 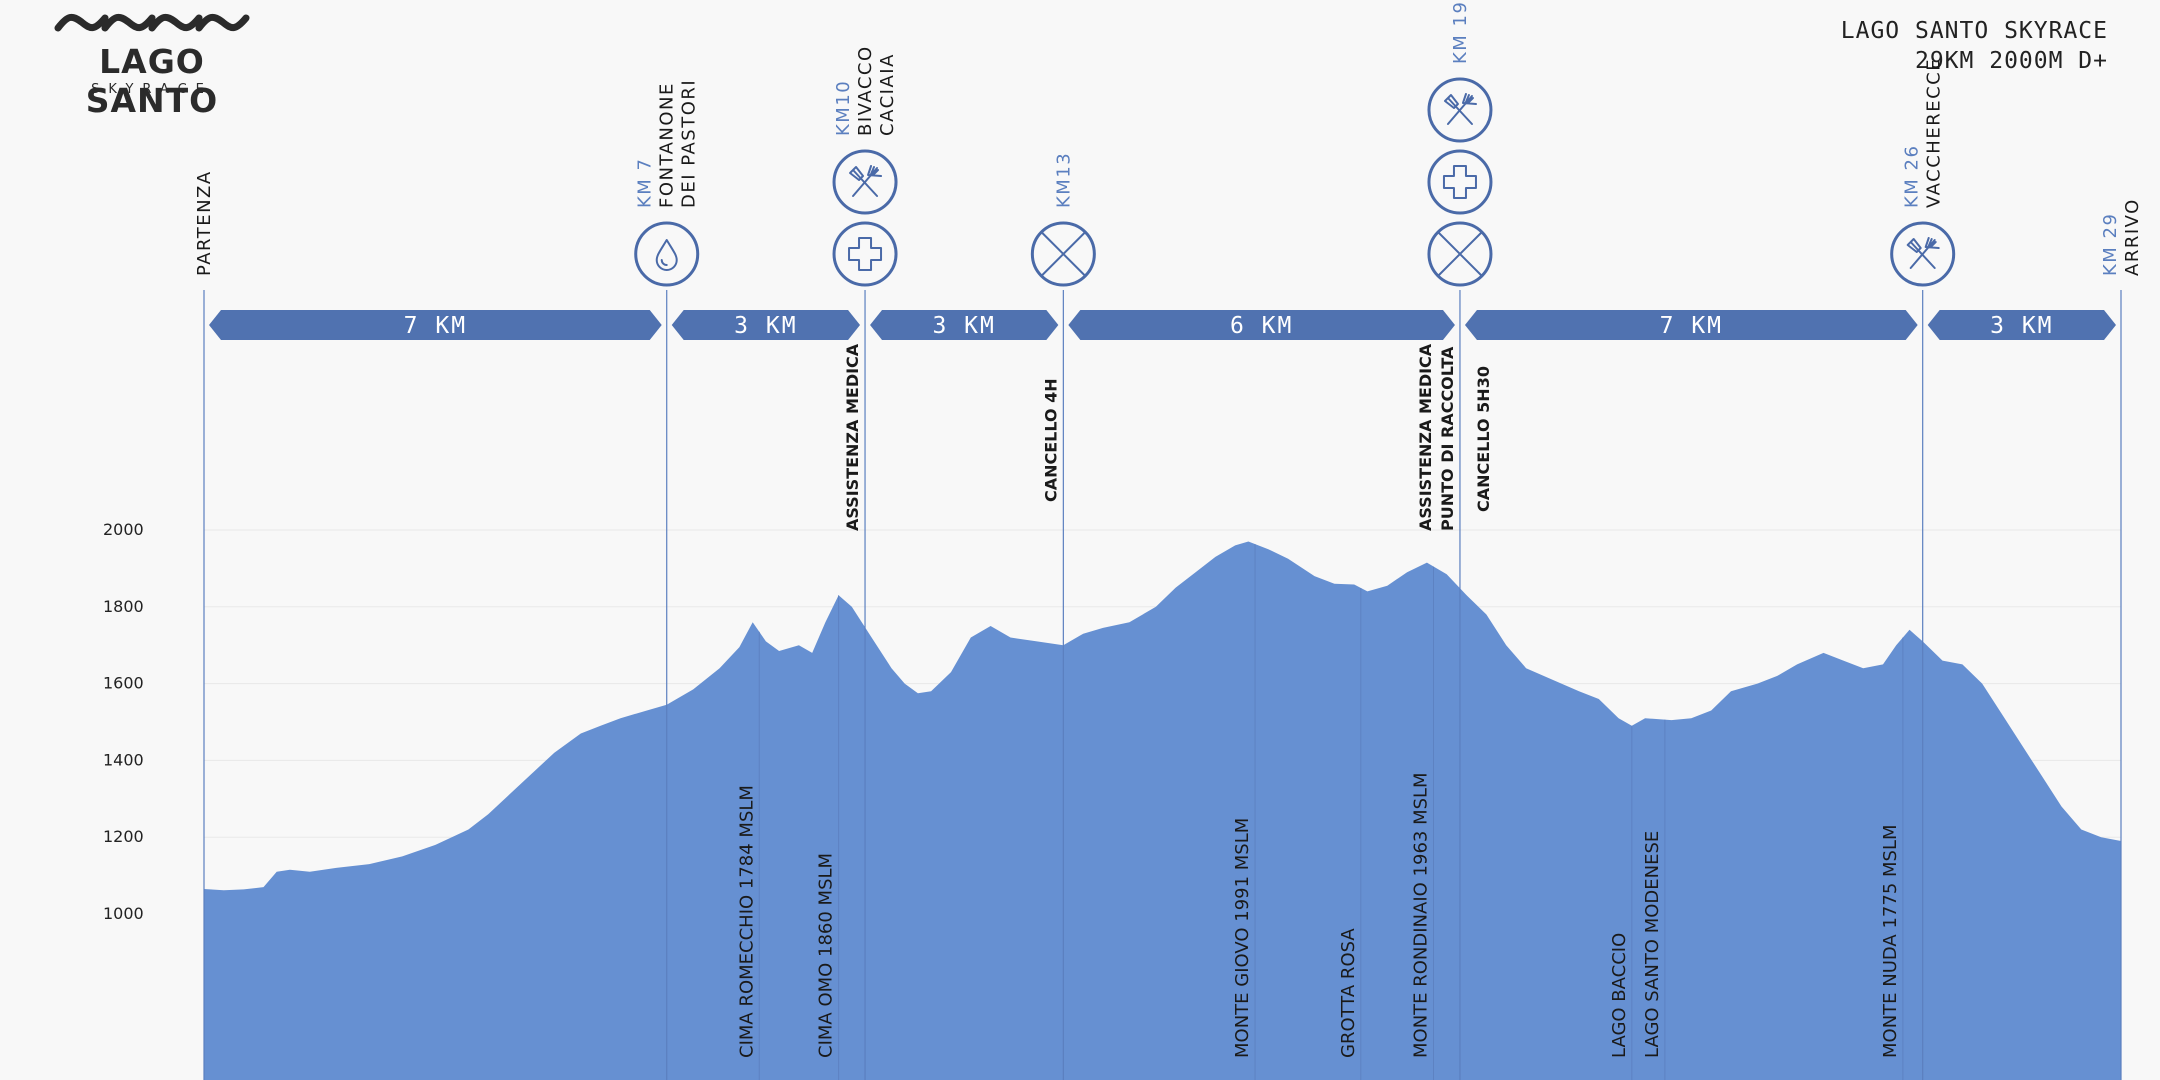 I want to click on logo-title: LAGO SANTO, so click(x=152, y=81).